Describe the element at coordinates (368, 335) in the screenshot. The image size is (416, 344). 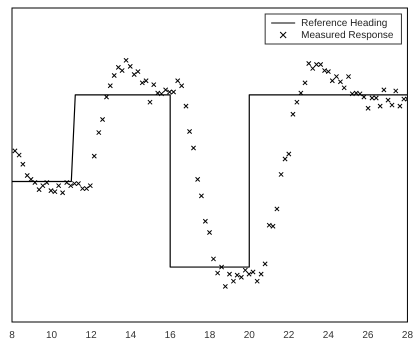
I see `x-tick-label: 26` at that location.